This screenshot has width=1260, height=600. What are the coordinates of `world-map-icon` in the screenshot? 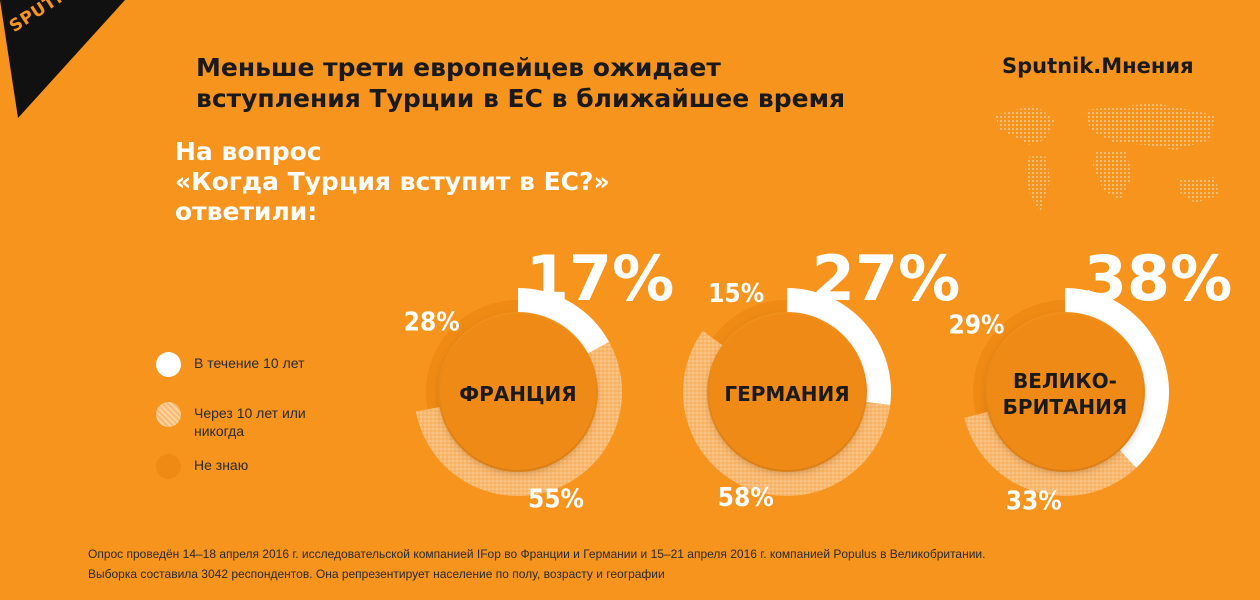 It's located at (1107, 158).